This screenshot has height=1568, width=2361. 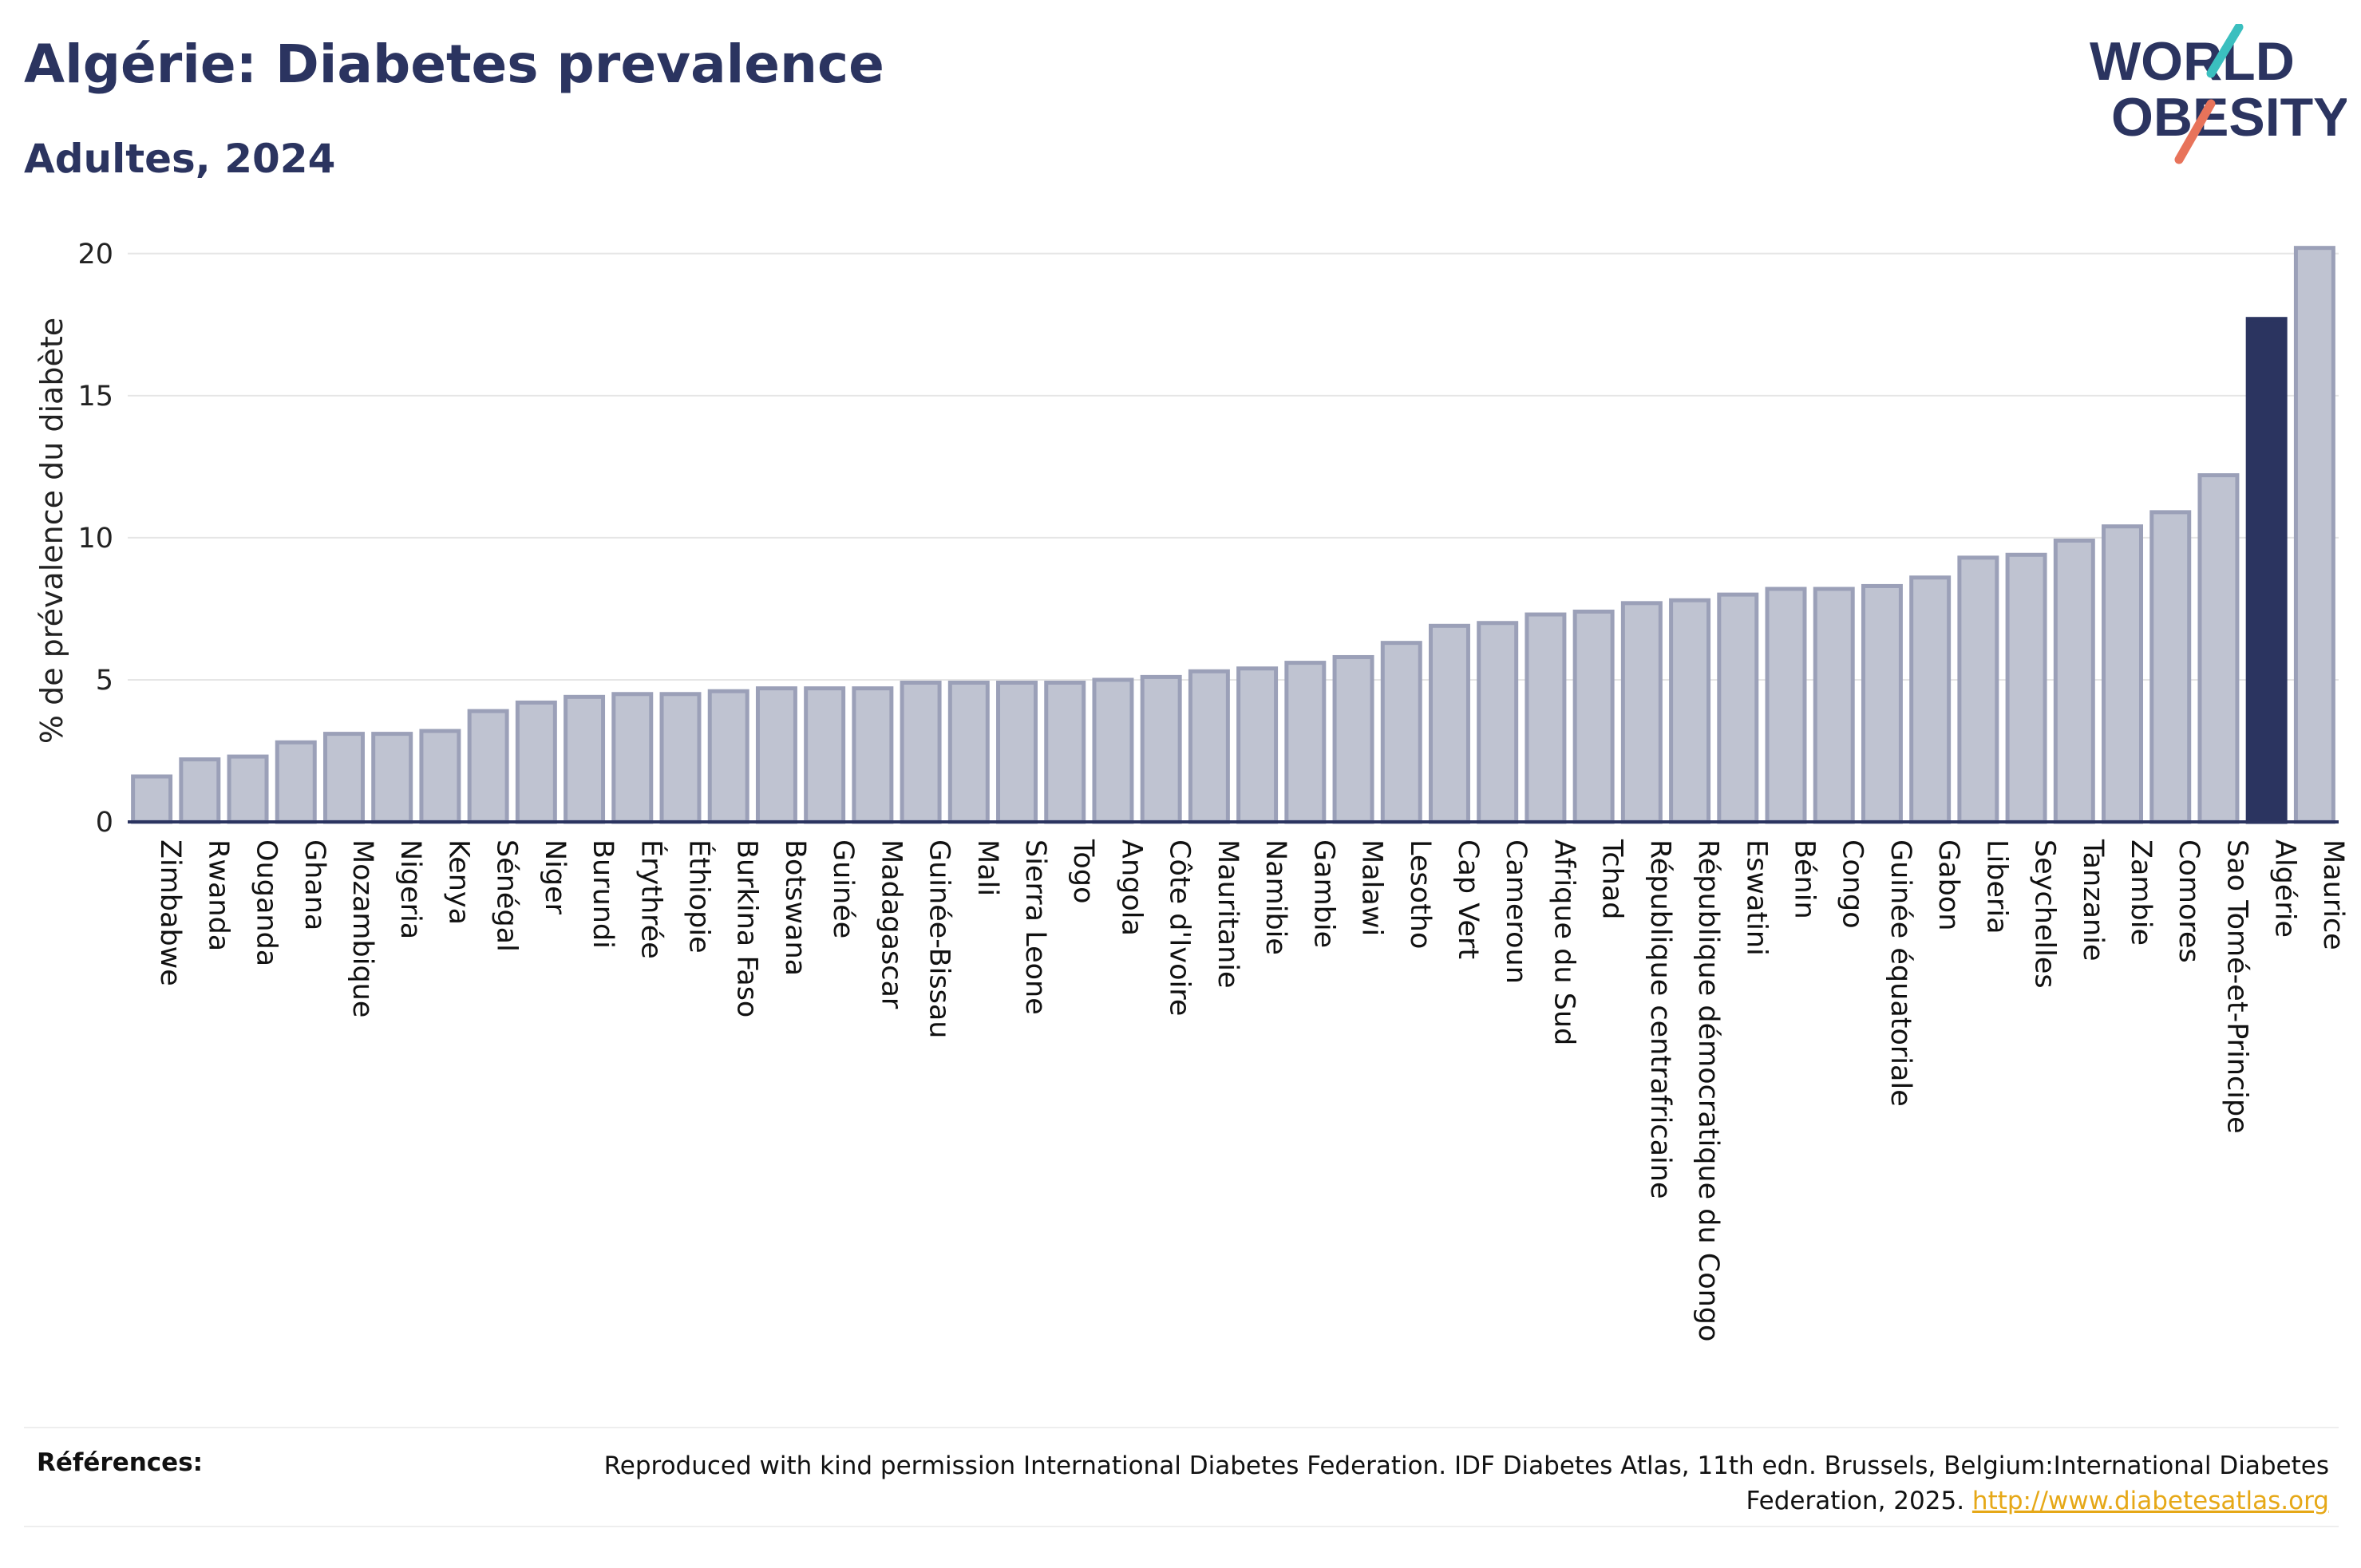 What do you see at coordinates (1612, 879) in the screenshot?
I see `x-tick-label: Tchad` at bounding box center [1612, 879].